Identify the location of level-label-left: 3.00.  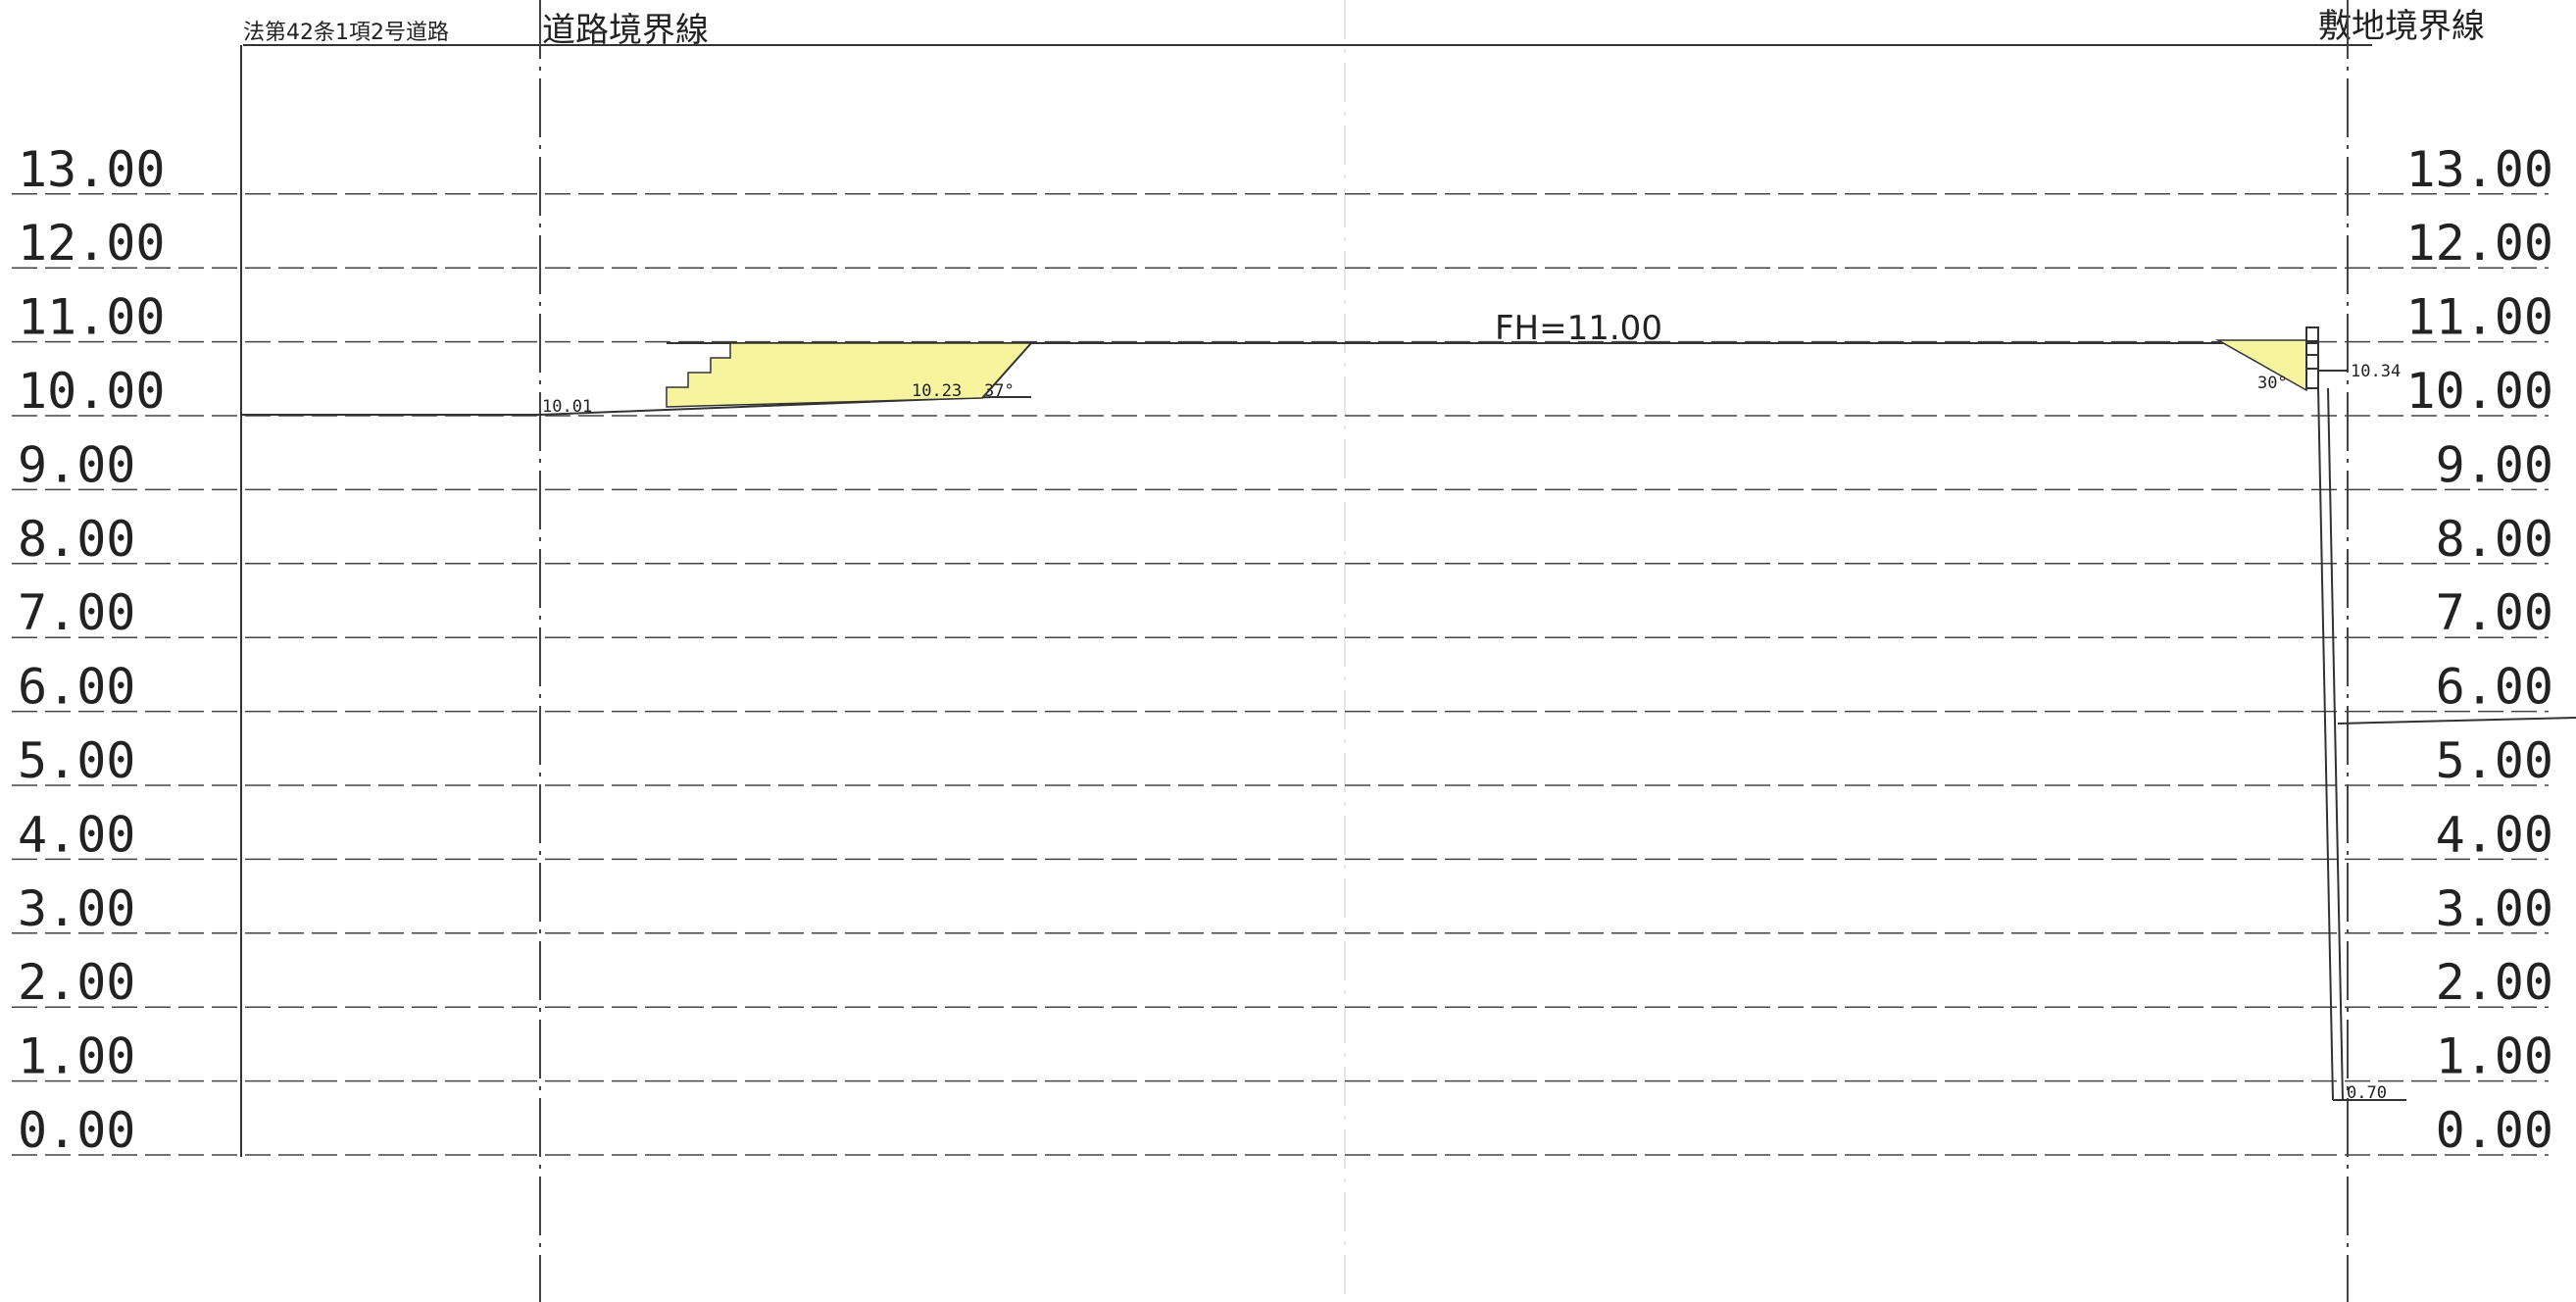
(76, 908).